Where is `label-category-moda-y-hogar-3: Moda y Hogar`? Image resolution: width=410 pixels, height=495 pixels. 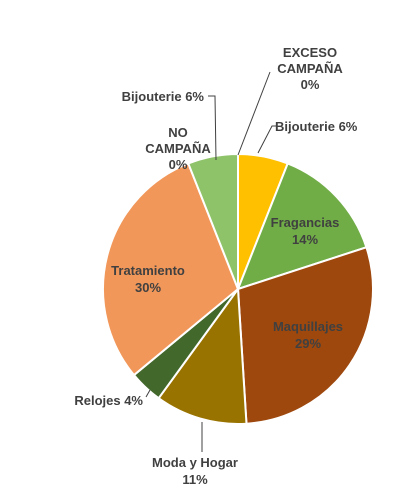 label-category-moda-y-hogar-3: Moda y Hogar is located at coordinates (195, 462).